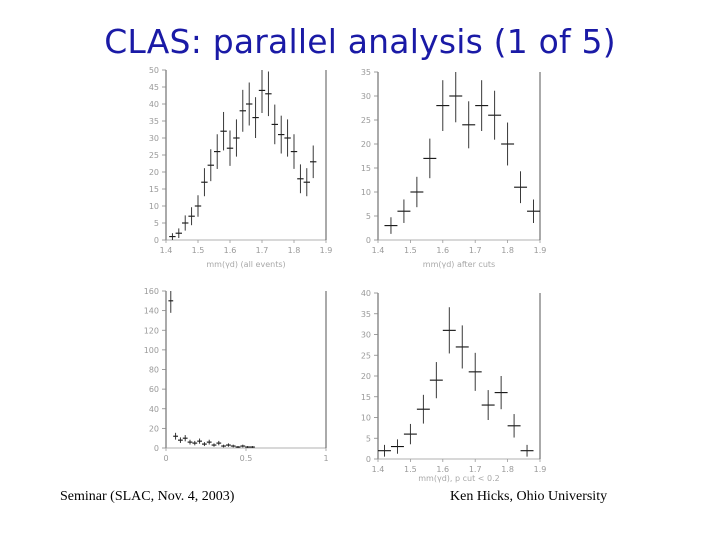 This screenshot has width=720, height=540. I want to click on histogram-panel-3: 0 20 40 60 80 100 120 140 160 0 0.5 1, so click(236, 378).